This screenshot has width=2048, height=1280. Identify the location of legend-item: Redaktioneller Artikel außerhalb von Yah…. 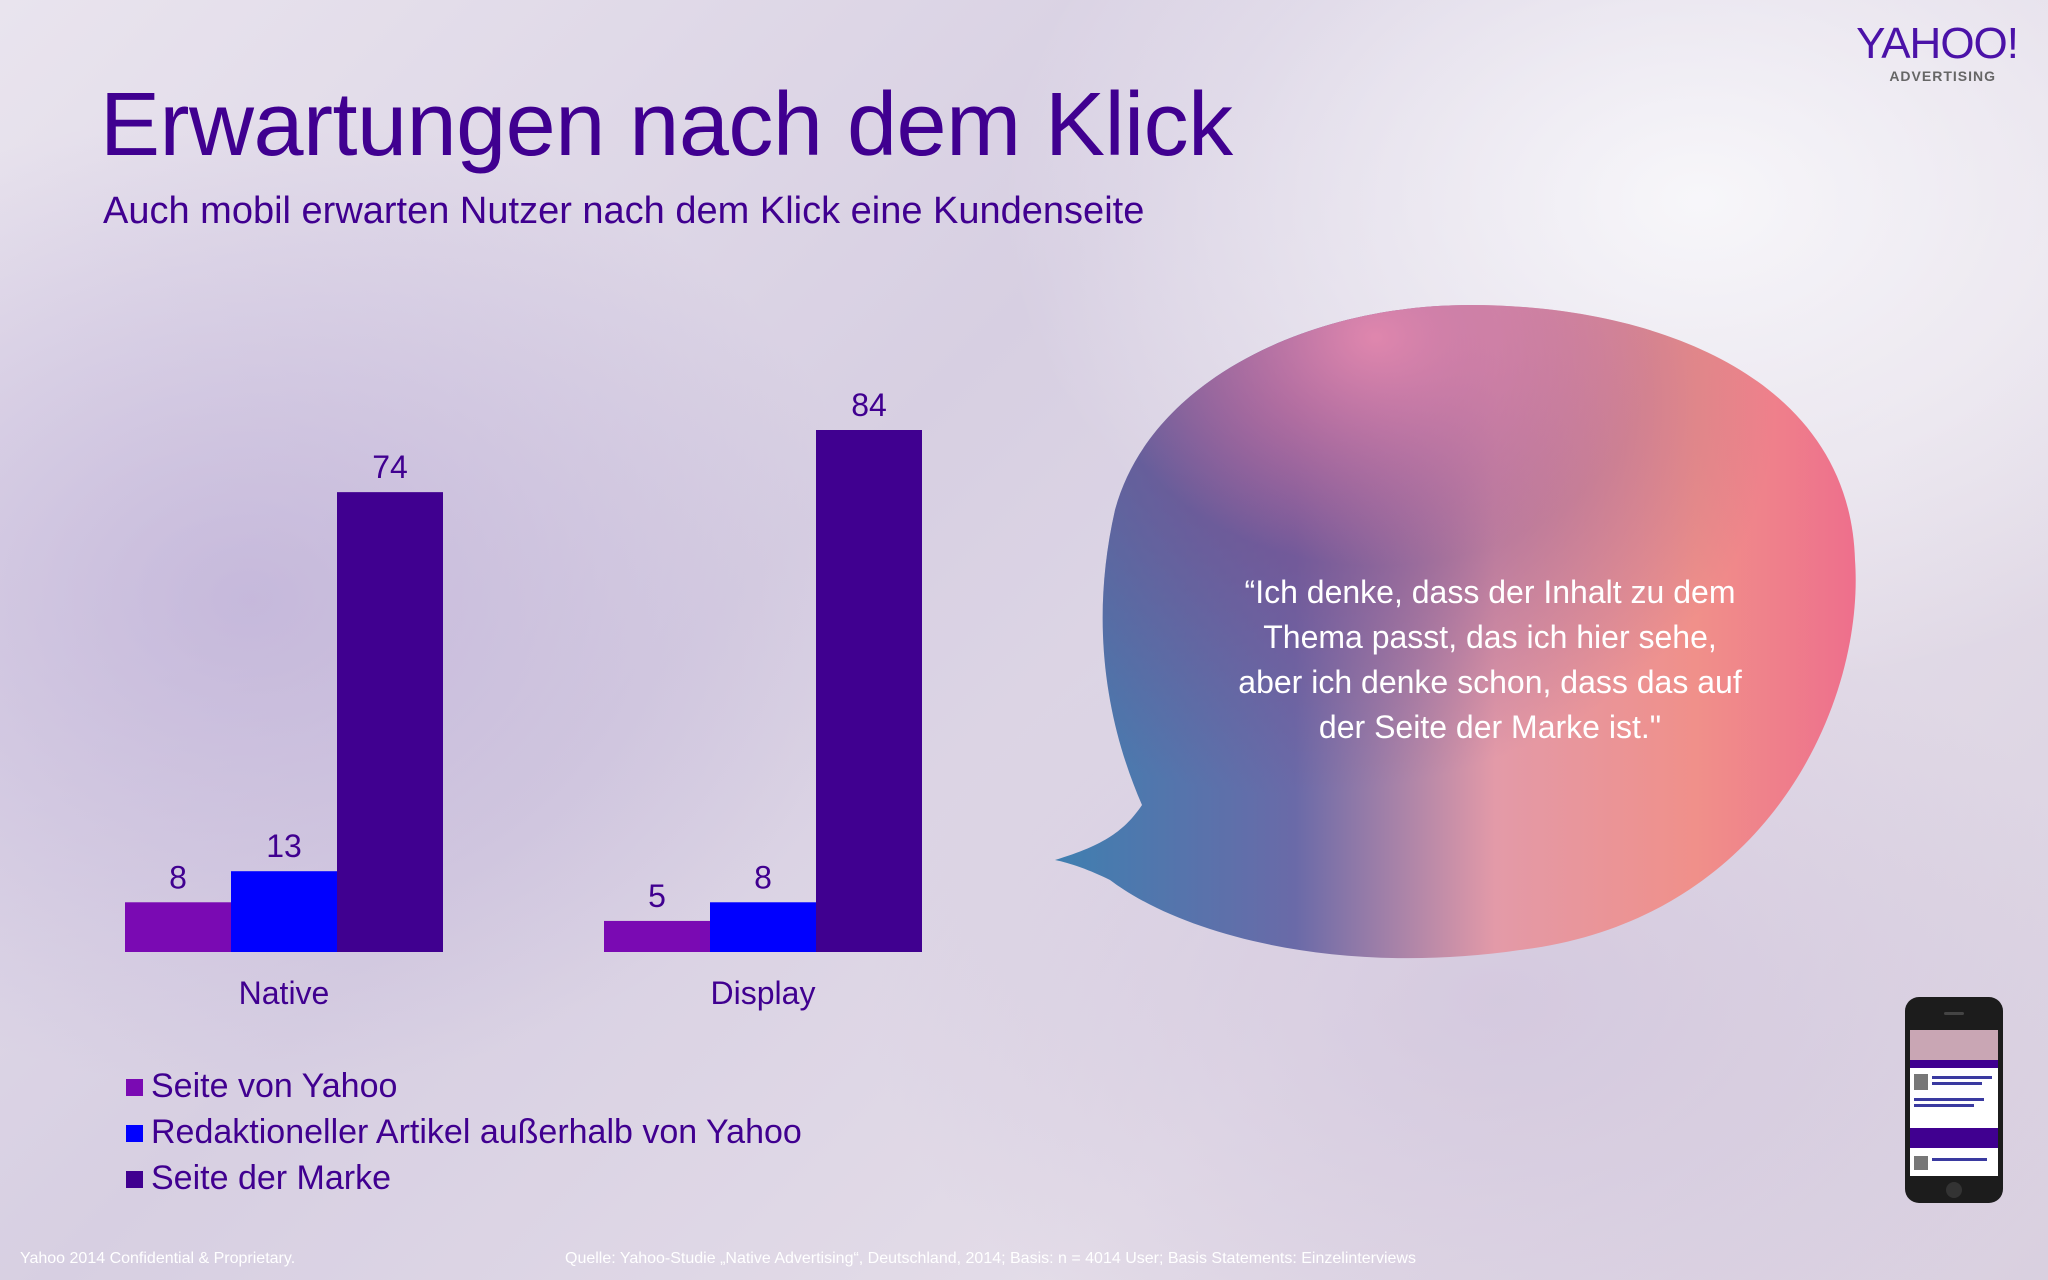
(464, 1132).